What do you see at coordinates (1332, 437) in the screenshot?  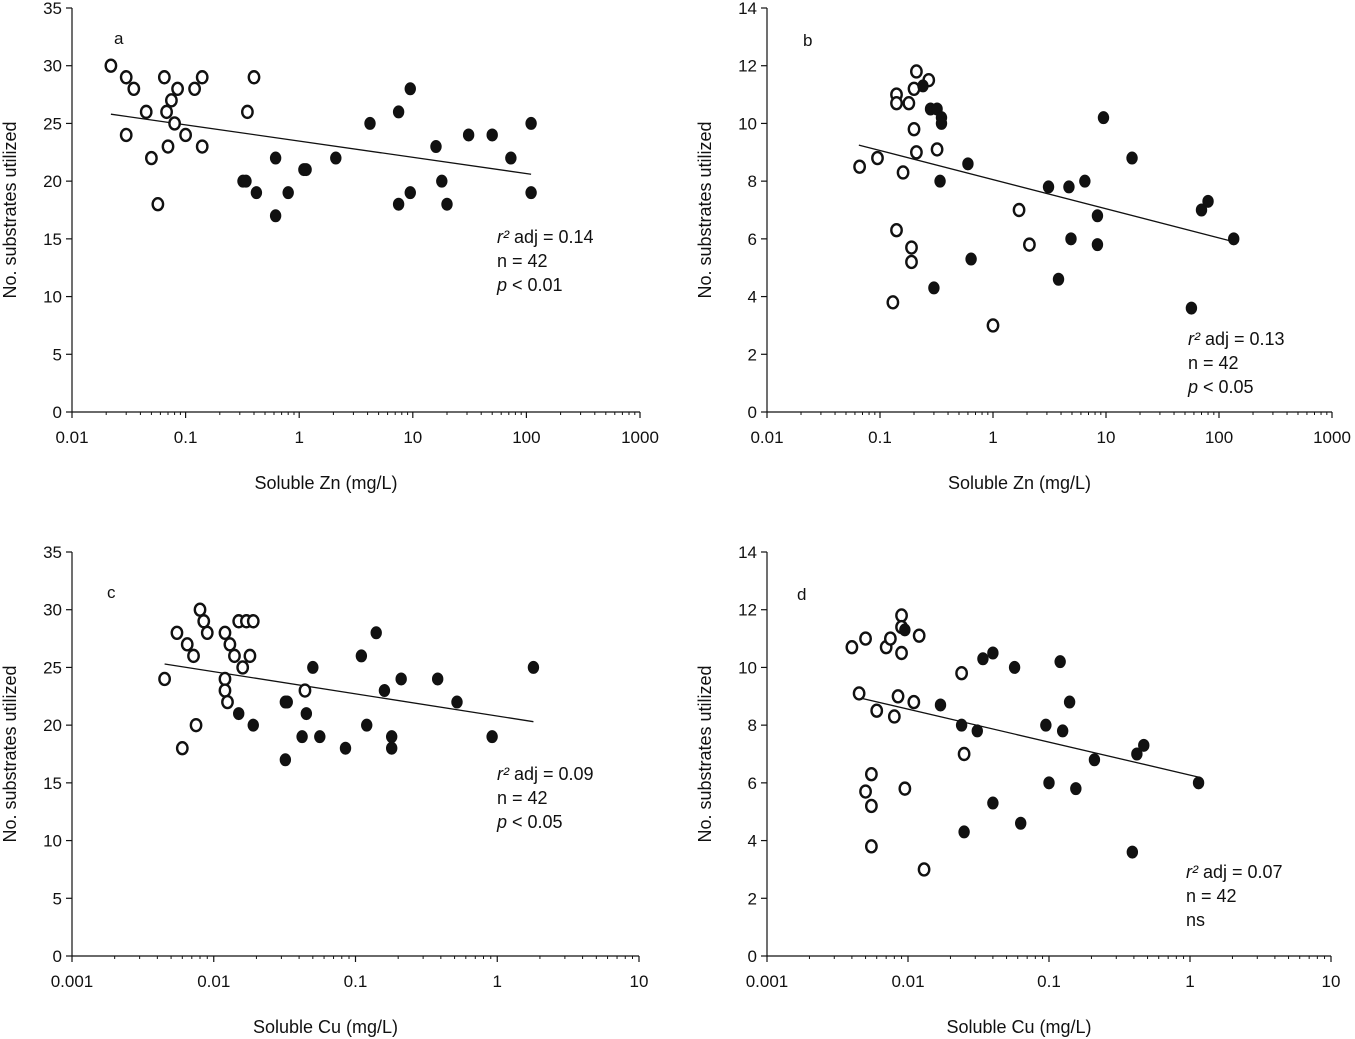 I see `x-tick-label: 1000` at bounding box center [1332, 437].